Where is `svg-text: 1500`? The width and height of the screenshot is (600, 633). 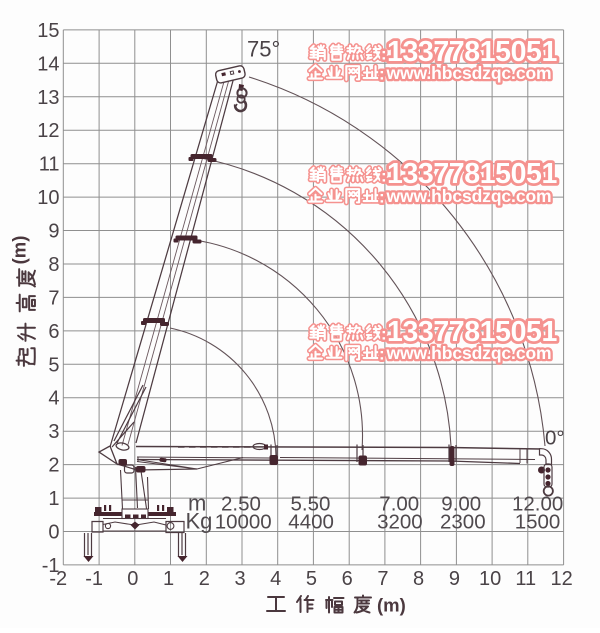 svg-text: 1500 is located at coordinates (538, 522).